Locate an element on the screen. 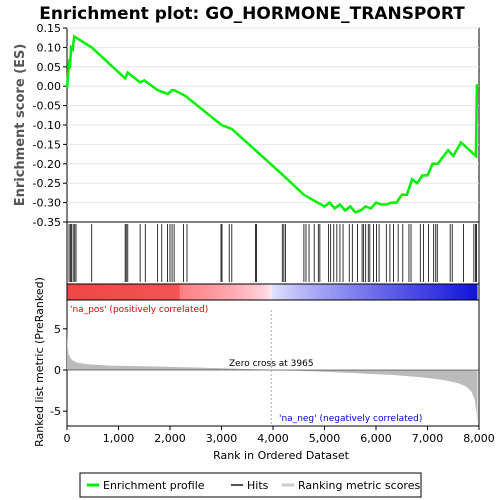  es-tick-label: 0.10 is located at coordinates (49, 47).